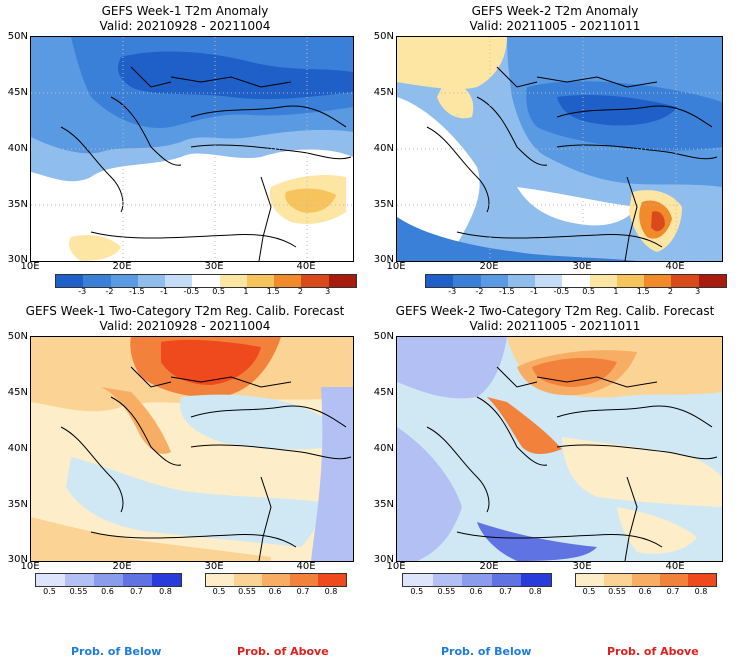 The image size is (740, 662). What do you see at coordinates (452, 291) in the screenshot?
I see `colorbar-tick-label: -3` at bounding box center [452, 291].